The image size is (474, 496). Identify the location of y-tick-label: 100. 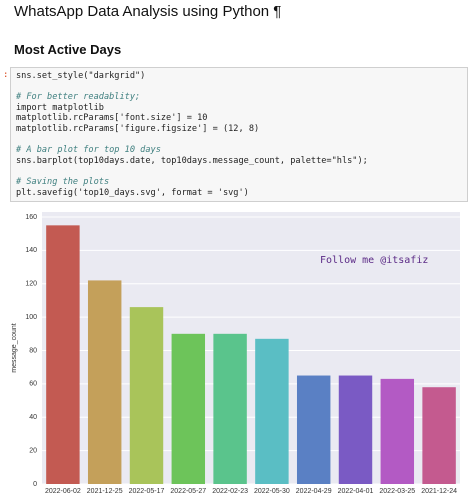
(31, 317).